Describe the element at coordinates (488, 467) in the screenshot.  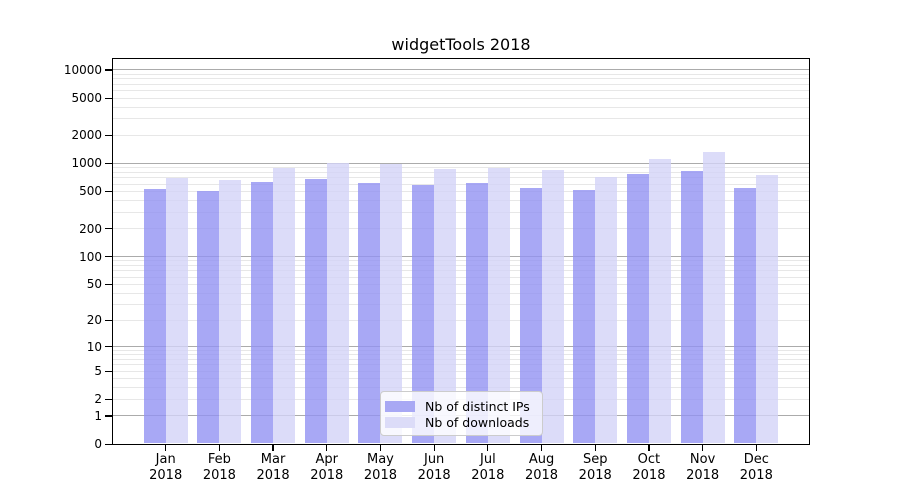
I see `x-tick-label: Jul 2018` at that location.